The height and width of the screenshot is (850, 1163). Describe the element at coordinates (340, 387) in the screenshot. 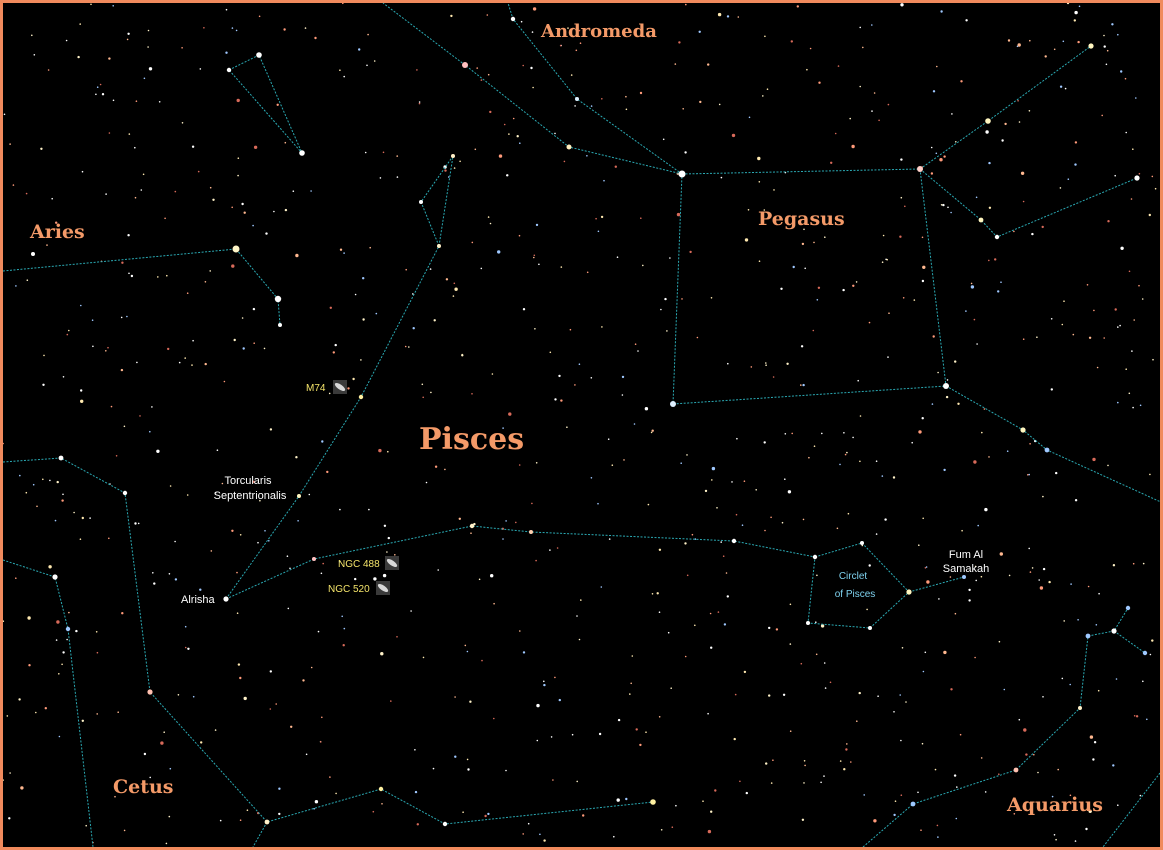

I see `galaxy-m74-icon` at that location.